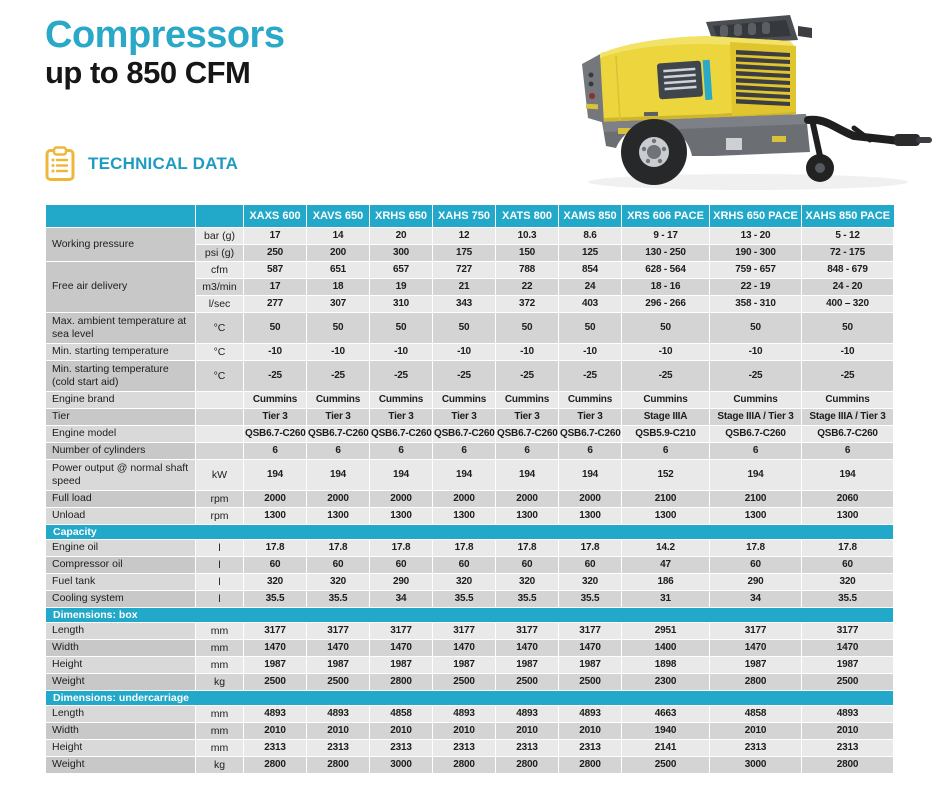 The width and height of the screenshot is (945, 797). What do you see at coordinates (665, 235) in the screenshot?
I see `value-cell: 9 - 17` at bounding box center [665, 235].